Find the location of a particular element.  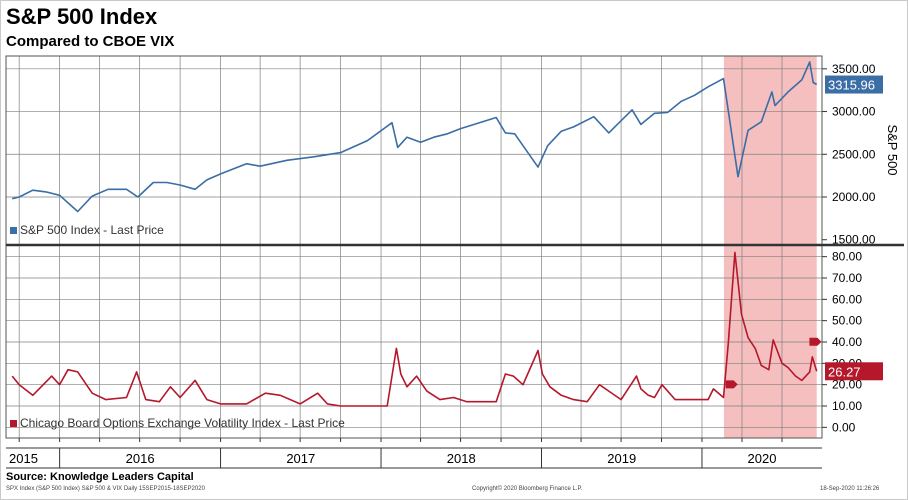

vix-tick-label: 10.00 is located at coordinates (847, 406).